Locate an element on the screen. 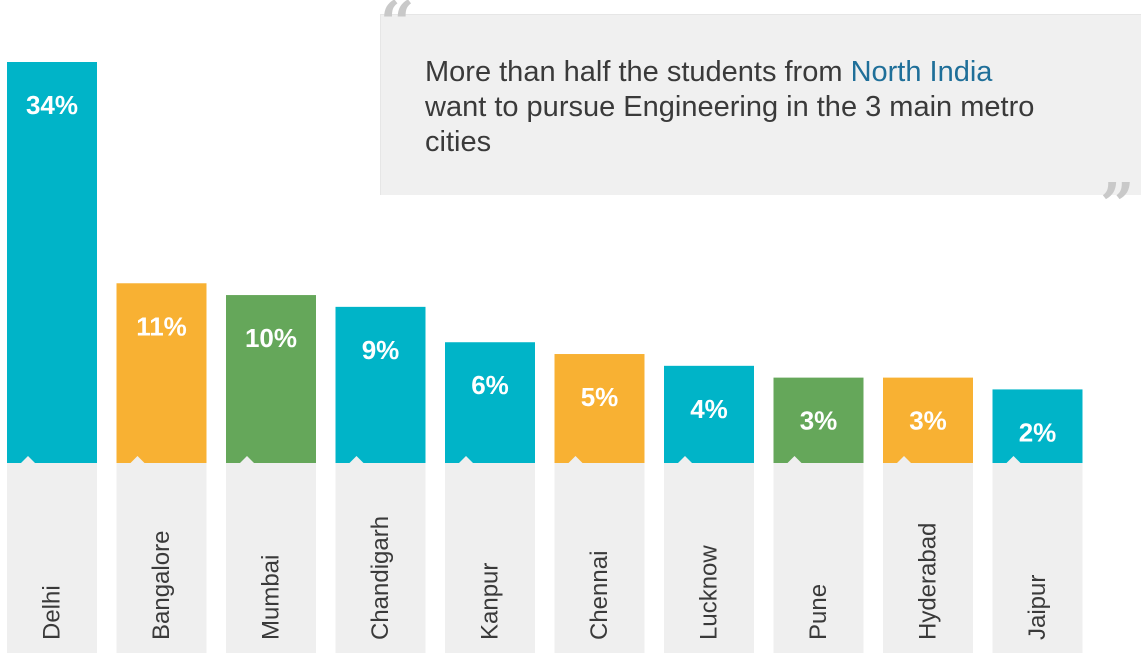 This screenshot has width=1141, height=657. bar-group-kanpur: 6% Kanpur is located at coordinates (490, 497).